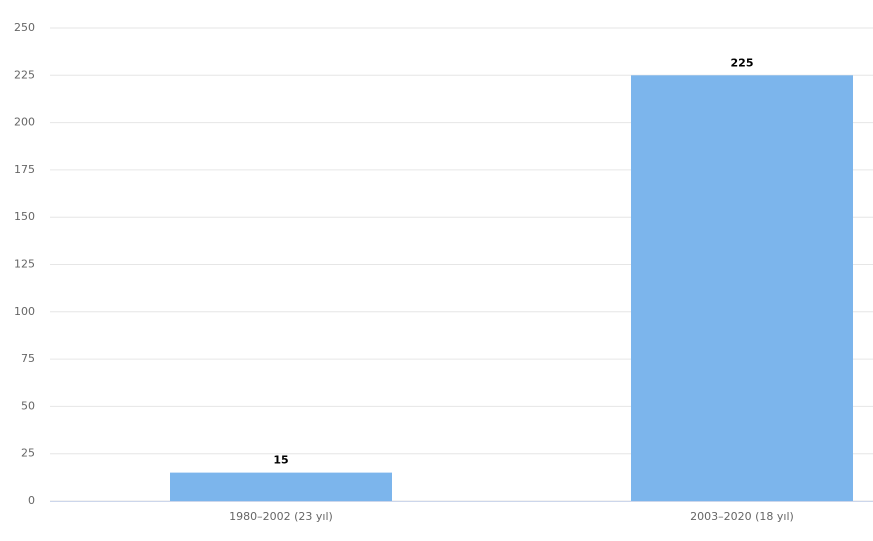 Image resolution: width=873 pixels, height=541 pixels. What do you see at coordinates (24, 122) in the screenshot?
I see `y-tick-label: 200` at bounding box center [24, 122].